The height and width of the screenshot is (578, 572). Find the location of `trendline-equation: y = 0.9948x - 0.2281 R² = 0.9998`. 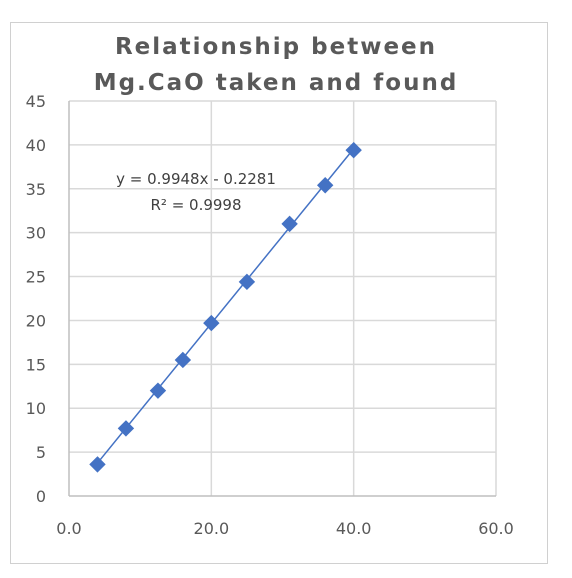

trendline-equation: y = 0.9948x - 0.2281 R² = 0.9998 is located at coordinates (196, 192).